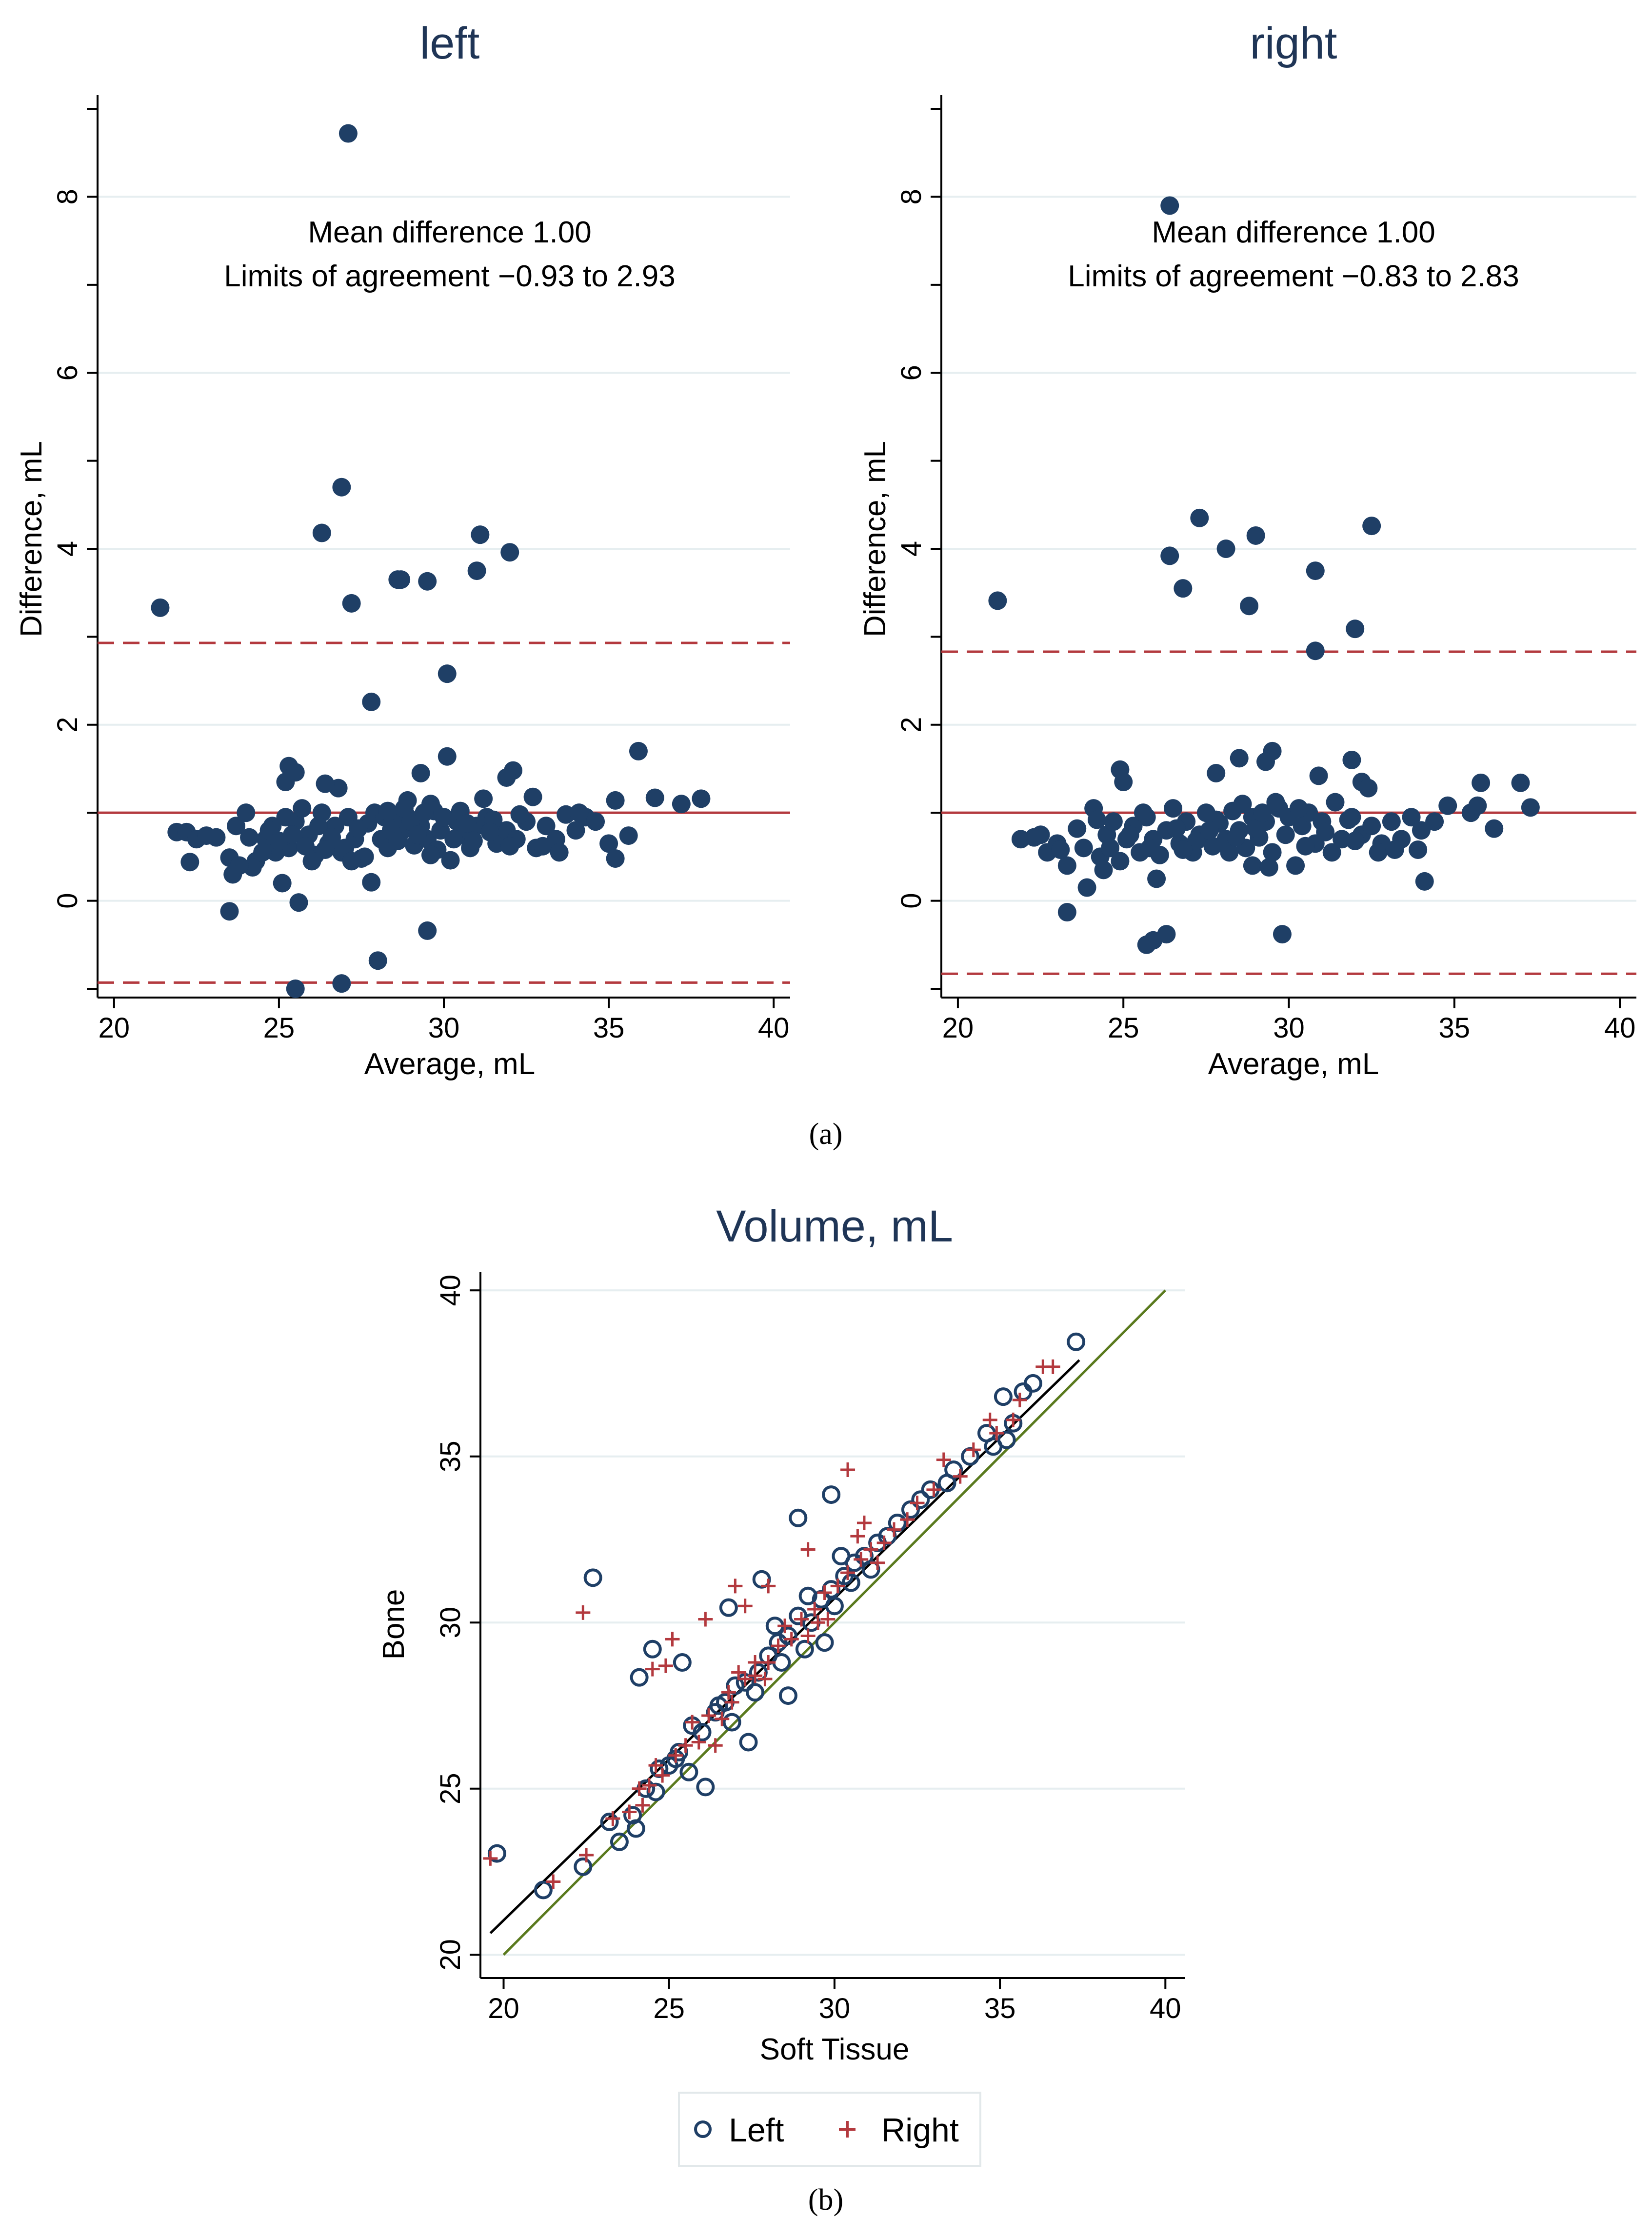  I want to click on right-y-tick-label: 2, so click(911, 725).